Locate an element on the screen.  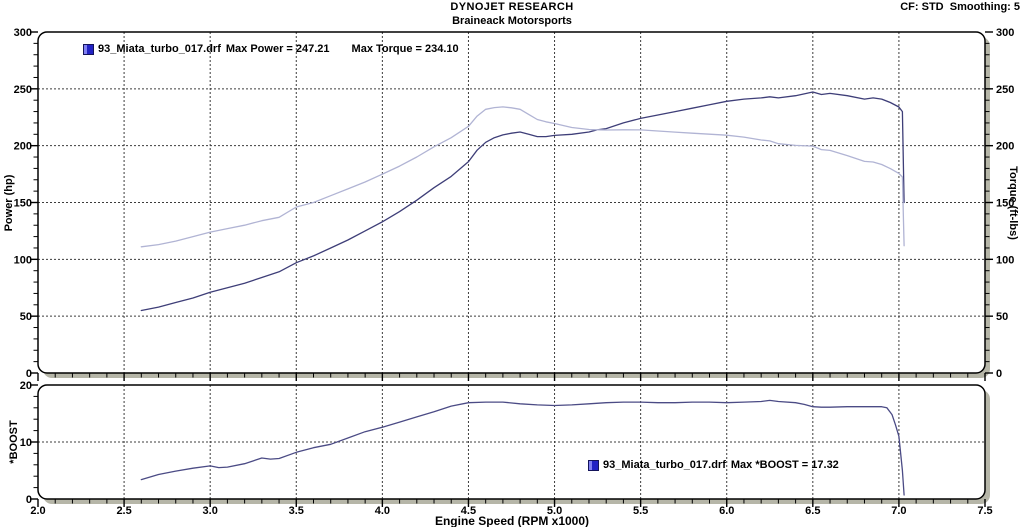
x-tick-label: 3.5 is located at coordinates (296, 511).